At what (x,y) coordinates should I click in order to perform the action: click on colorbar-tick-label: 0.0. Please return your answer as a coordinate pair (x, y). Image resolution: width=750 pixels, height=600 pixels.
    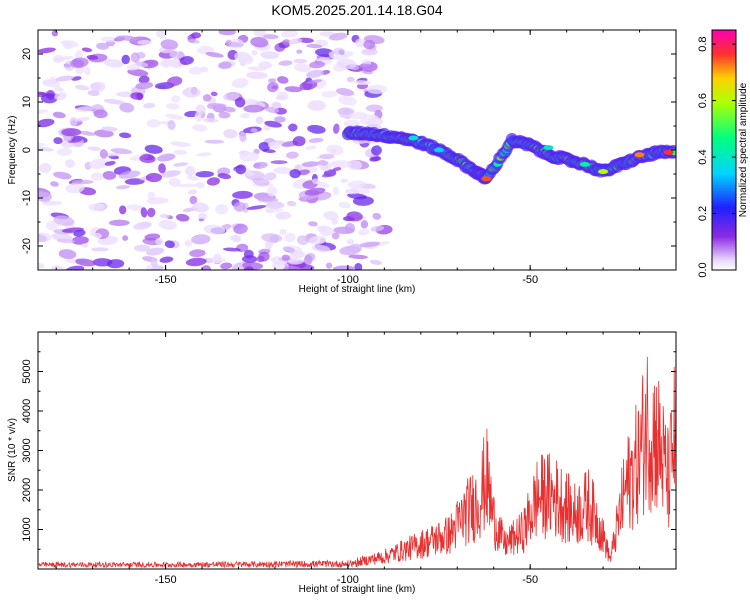
    Looking at the image, I should click on (703, 269).